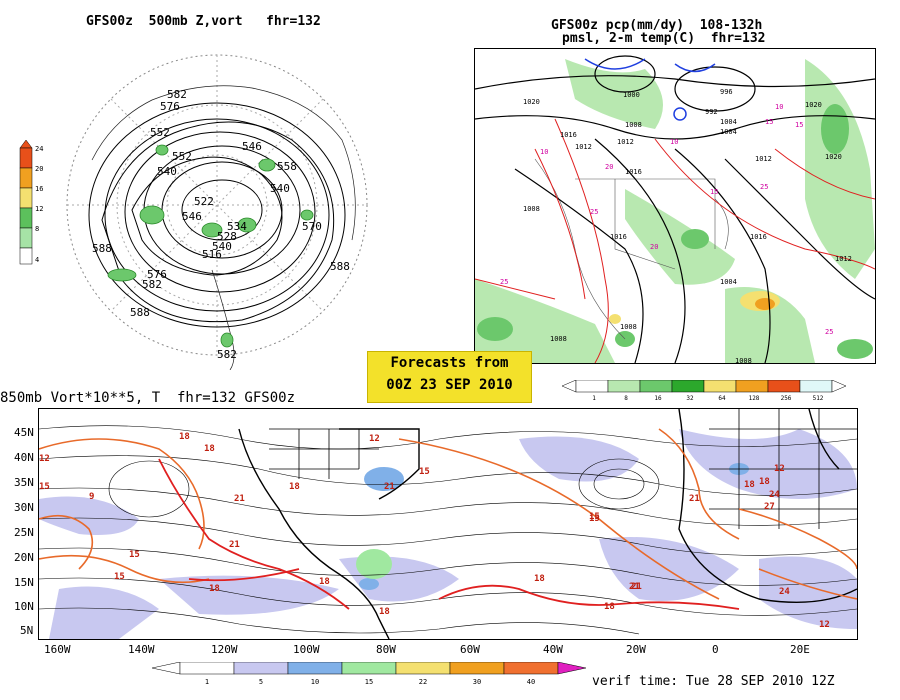 The height and width of the screenshot is (700, 900). I want to click on lon-label: 160W, so click(57, 649).